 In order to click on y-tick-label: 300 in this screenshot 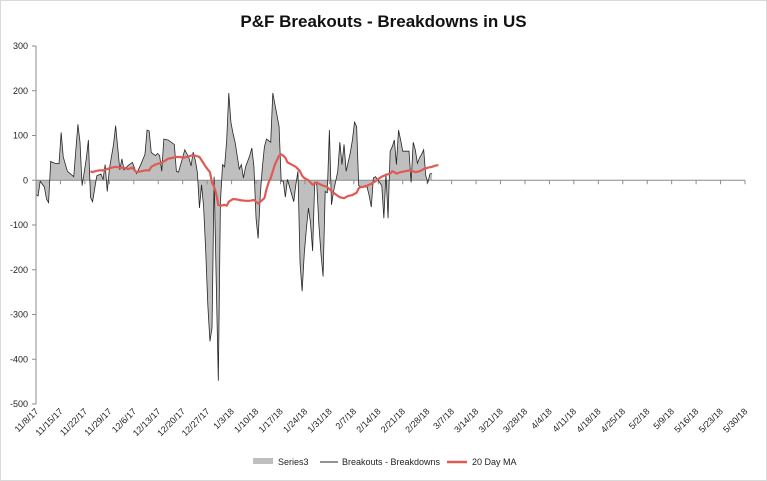, I will do `click(20, 46)`.